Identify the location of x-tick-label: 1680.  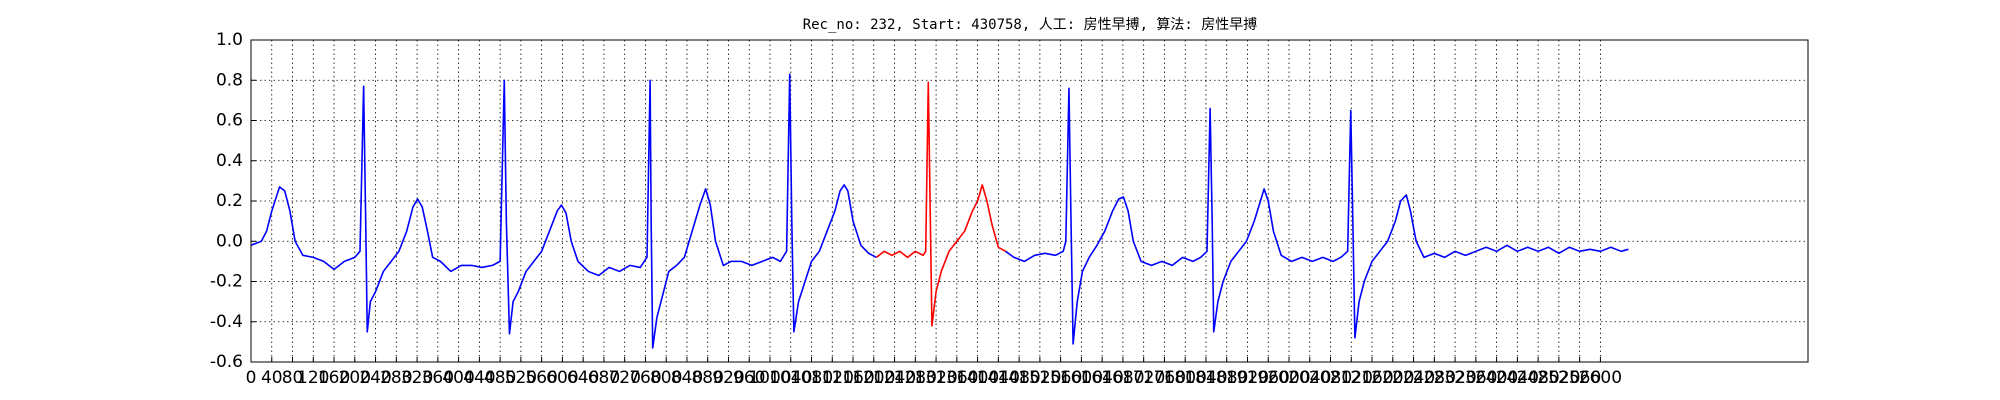
(1122, 378).